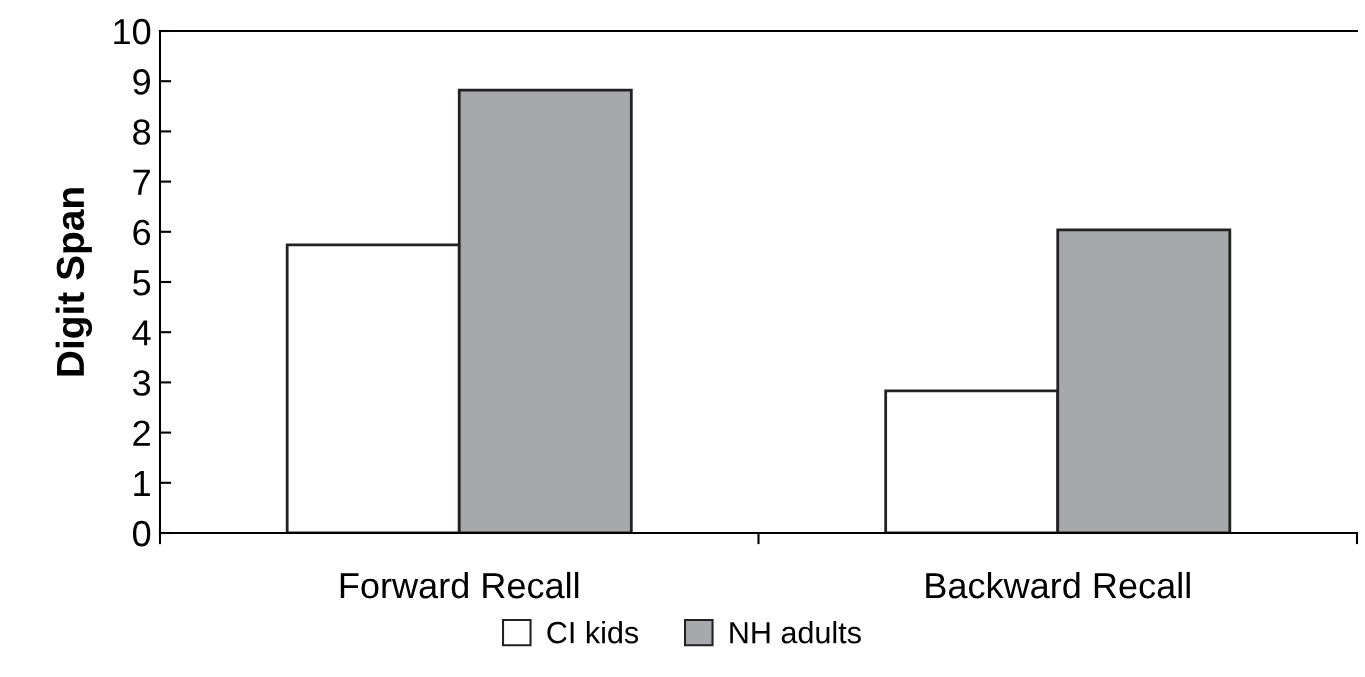 This screenshot has width=1365, height=677. I want to click on y-tick-label: 4, so click(141, 333).